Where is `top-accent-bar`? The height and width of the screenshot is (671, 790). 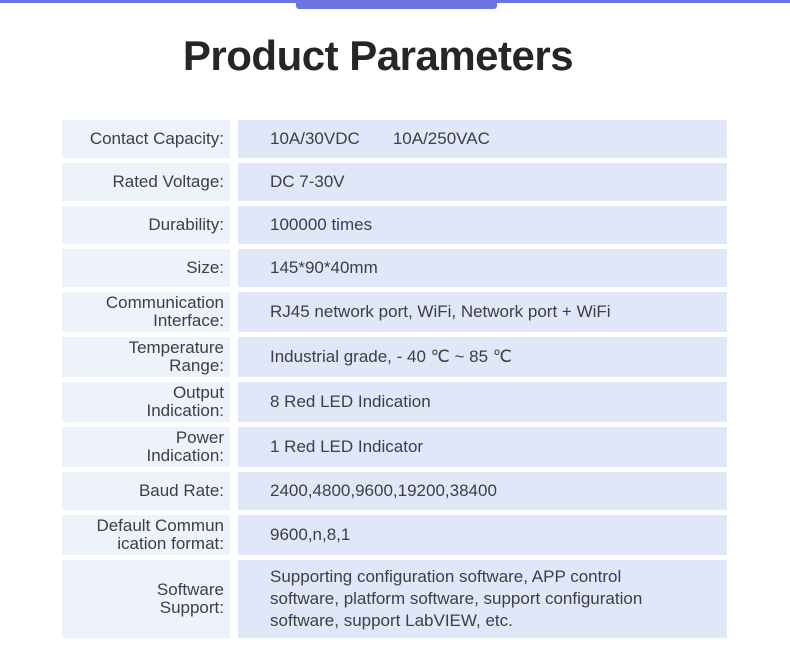 top-accent-bar is located at coordinates (396, 4).